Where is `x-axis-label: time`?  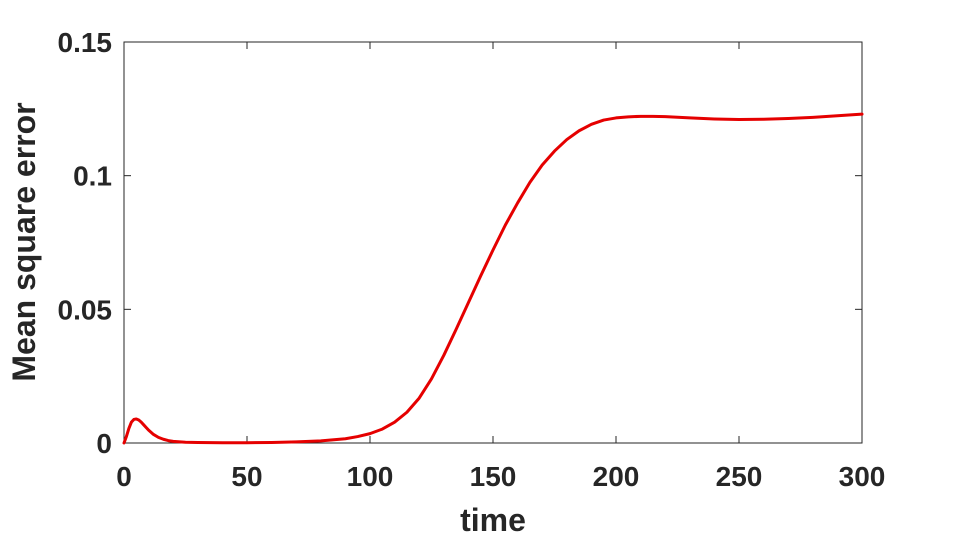
x-axis-label: time is located at coordinates (493, 520).